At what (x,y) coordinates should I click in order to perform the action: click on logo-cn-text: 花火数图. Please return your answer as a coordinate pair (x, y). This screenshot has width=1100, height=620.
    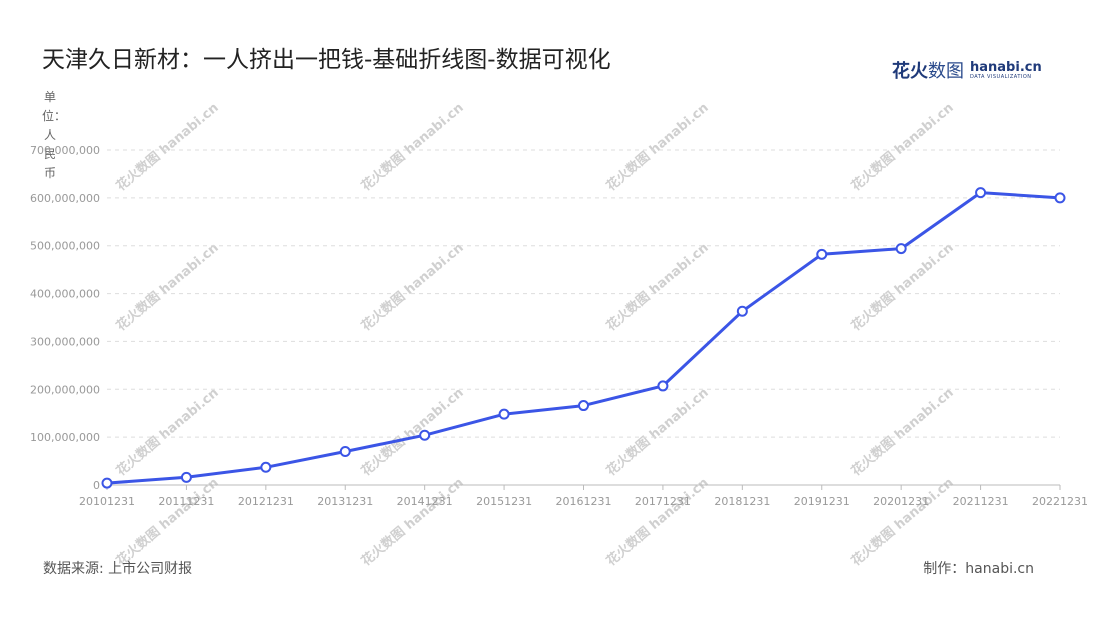
    Looking at the image, I should click on (928, 71).